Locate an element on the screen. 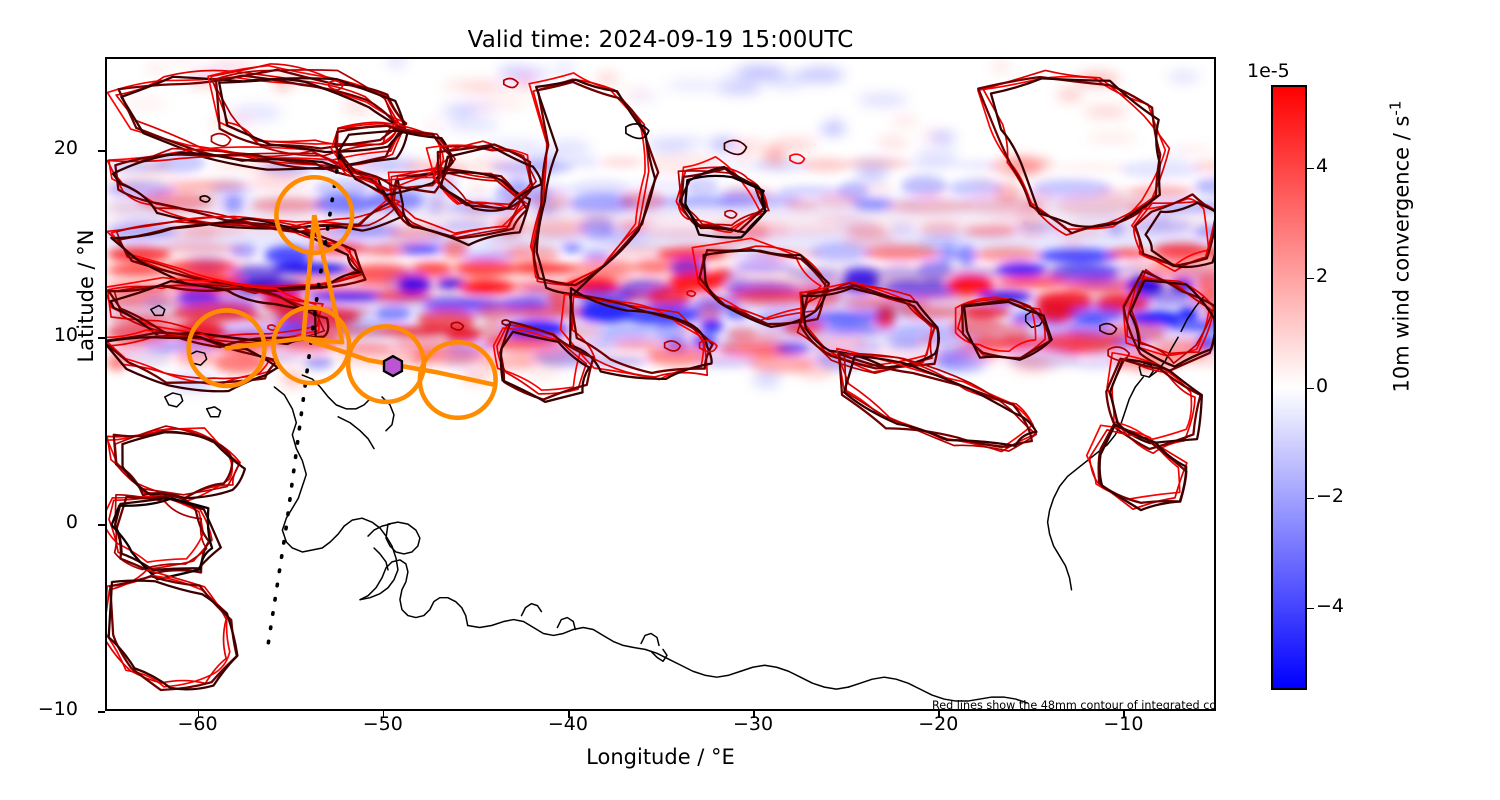  colorbar is located at coordinates (1289, 387).